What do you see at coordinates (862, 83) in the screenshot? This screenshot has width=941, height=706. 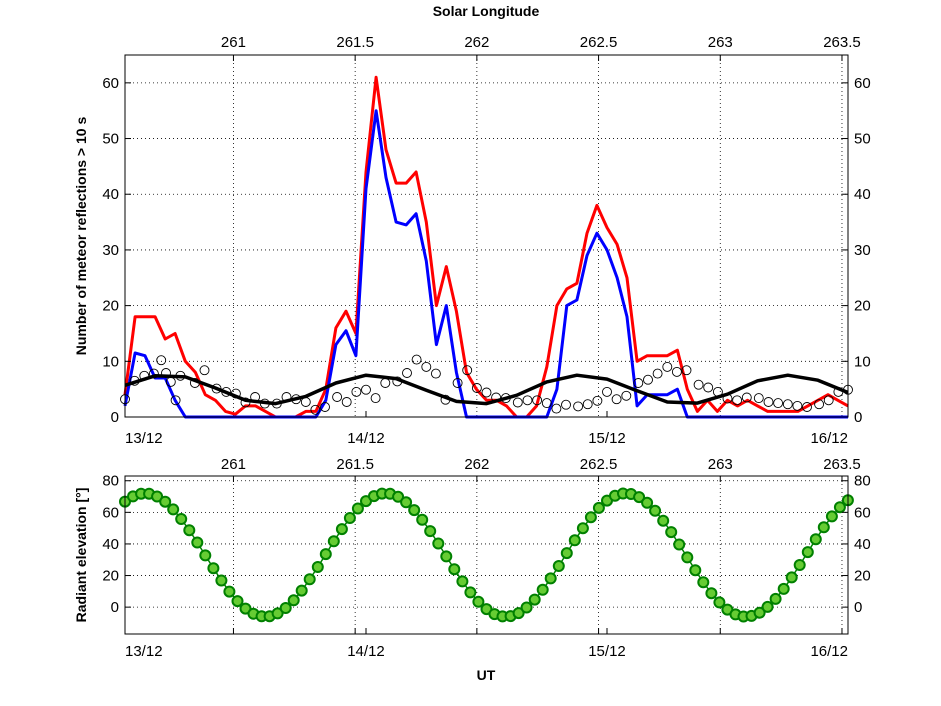 I see `y-tick-label-right: 60` at bounding box center [862, 83].